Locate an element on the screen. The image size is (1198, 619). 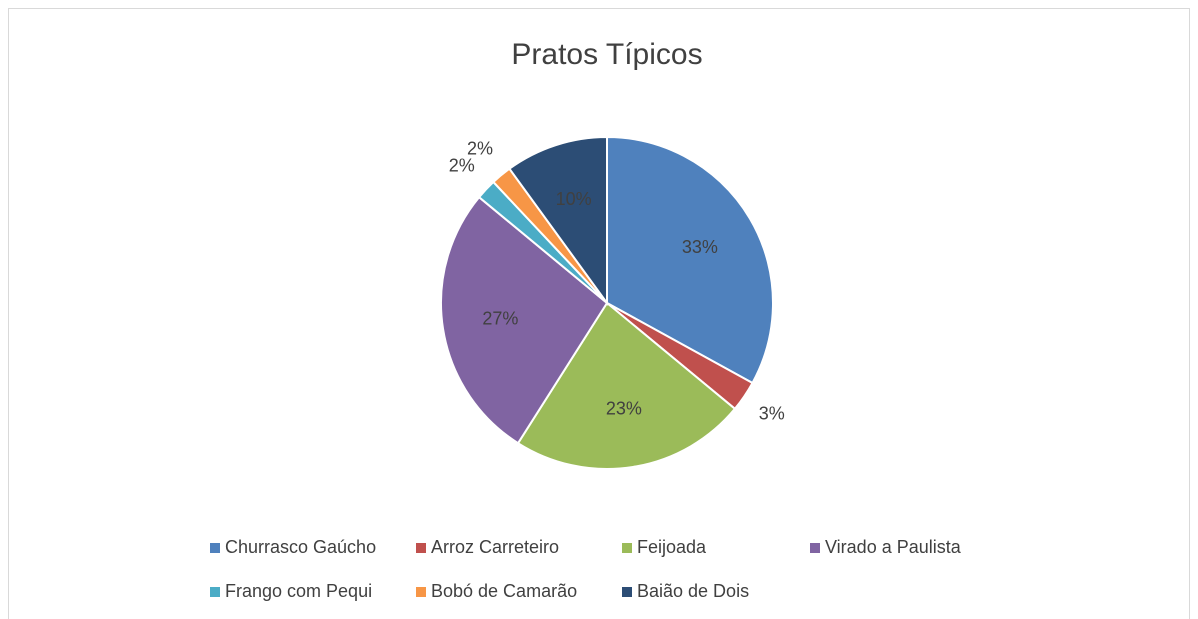
data-label: 27% is located at coordinates (500, 319).